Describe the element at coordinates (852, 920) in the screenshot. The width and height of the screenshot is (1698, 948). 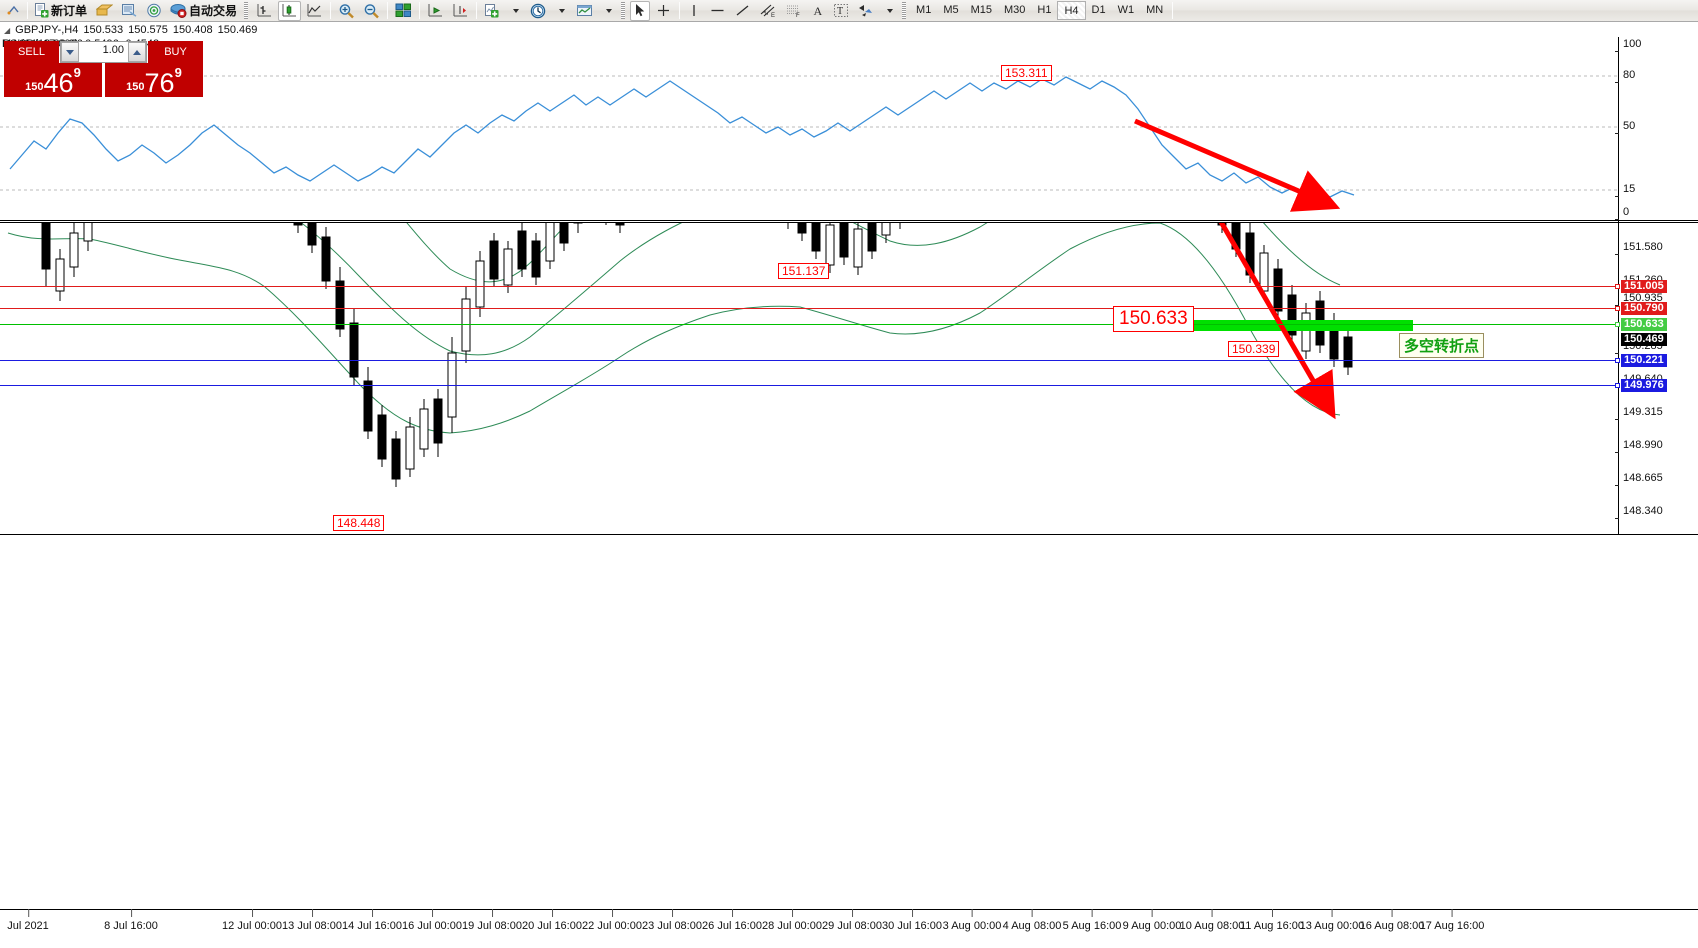
I see `time-tick: 29 Jul 08:00` at that location.